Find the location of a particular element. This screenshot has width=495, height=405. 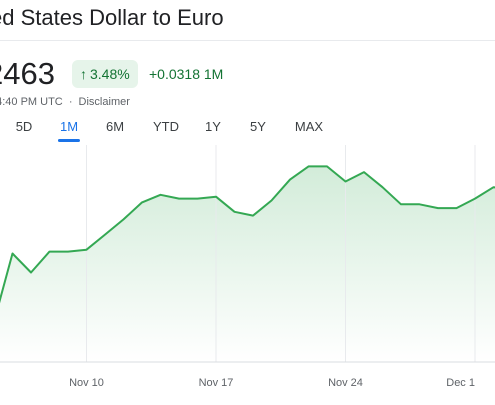

active-tab-indicator is located at coordinates (69, 140).